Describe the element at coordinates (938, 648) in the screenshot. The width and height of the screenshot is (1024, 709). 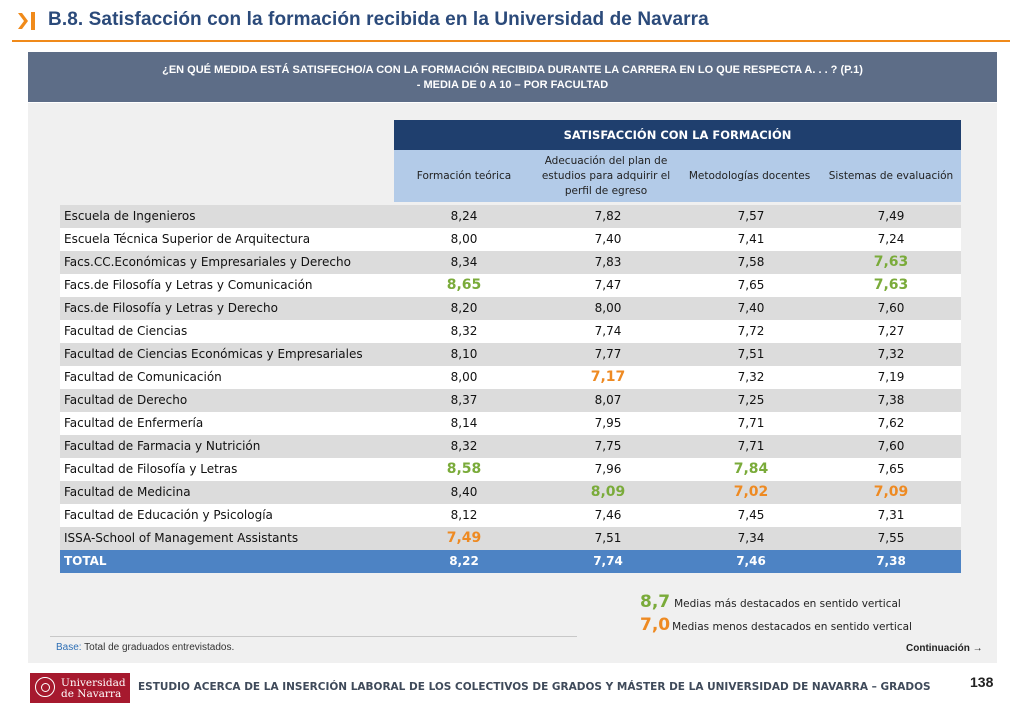
I see `continuation-label: Continuación` at that location.